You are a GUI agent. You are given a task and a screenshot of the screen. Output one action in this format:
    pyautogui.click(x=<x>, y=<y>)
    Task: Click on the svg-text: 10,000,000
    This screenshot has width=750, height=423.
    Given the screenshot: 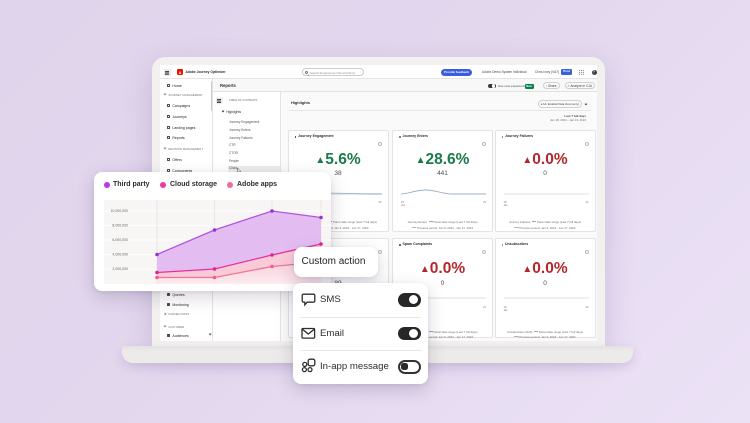 What is the action you would take?
    pyautogui.click(x=119, y=211)
    